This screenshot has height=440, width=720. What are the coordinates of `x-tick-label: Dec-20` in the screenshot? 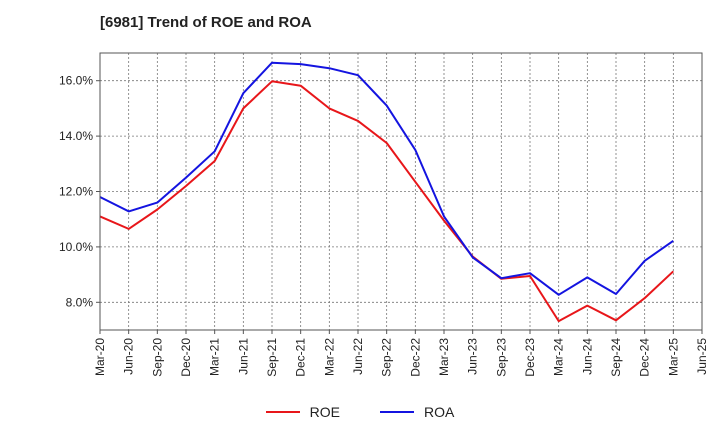 It's located at (186, 357).